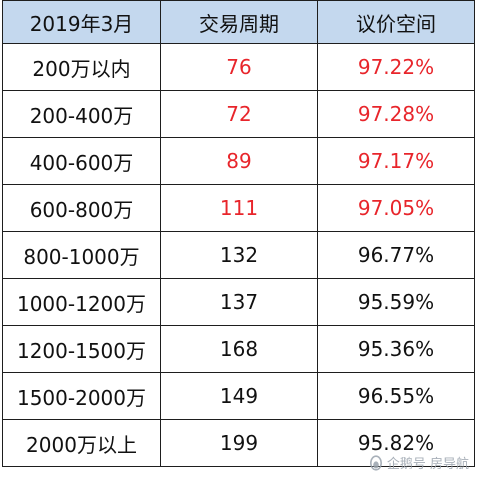 This screenshot has height=480, width=477. I want to click on cell-trade-cycle: 89, so click(239, 161).